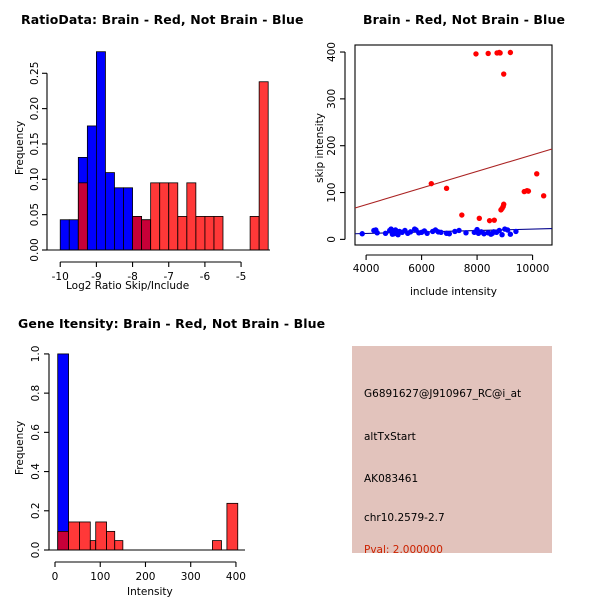  What do you see at coordinates (162, 19) in the screenshot?
I see `ratio-histogram-title: RatioData: Brain - Red, Not Brain - Blue` at bounding box center [162, 19].